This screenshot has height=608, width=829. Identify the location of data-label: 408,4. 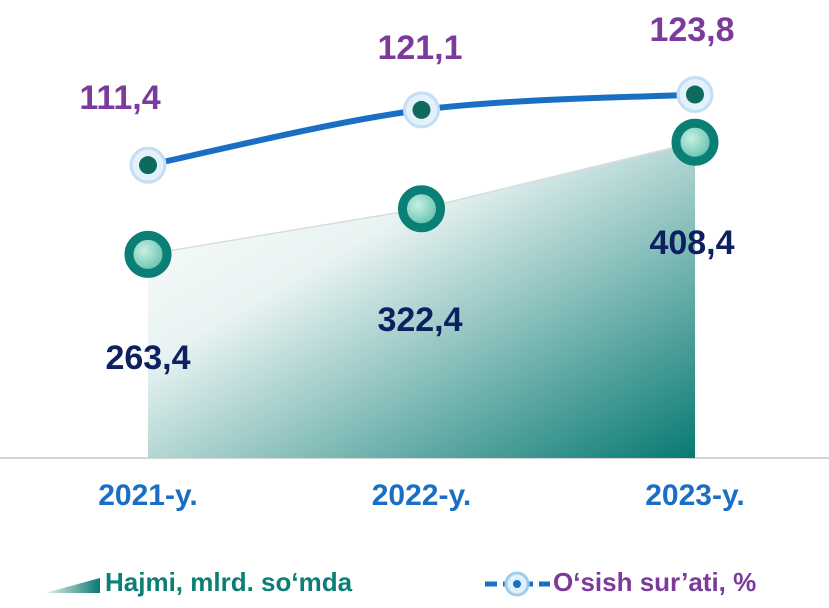
(691, 243).